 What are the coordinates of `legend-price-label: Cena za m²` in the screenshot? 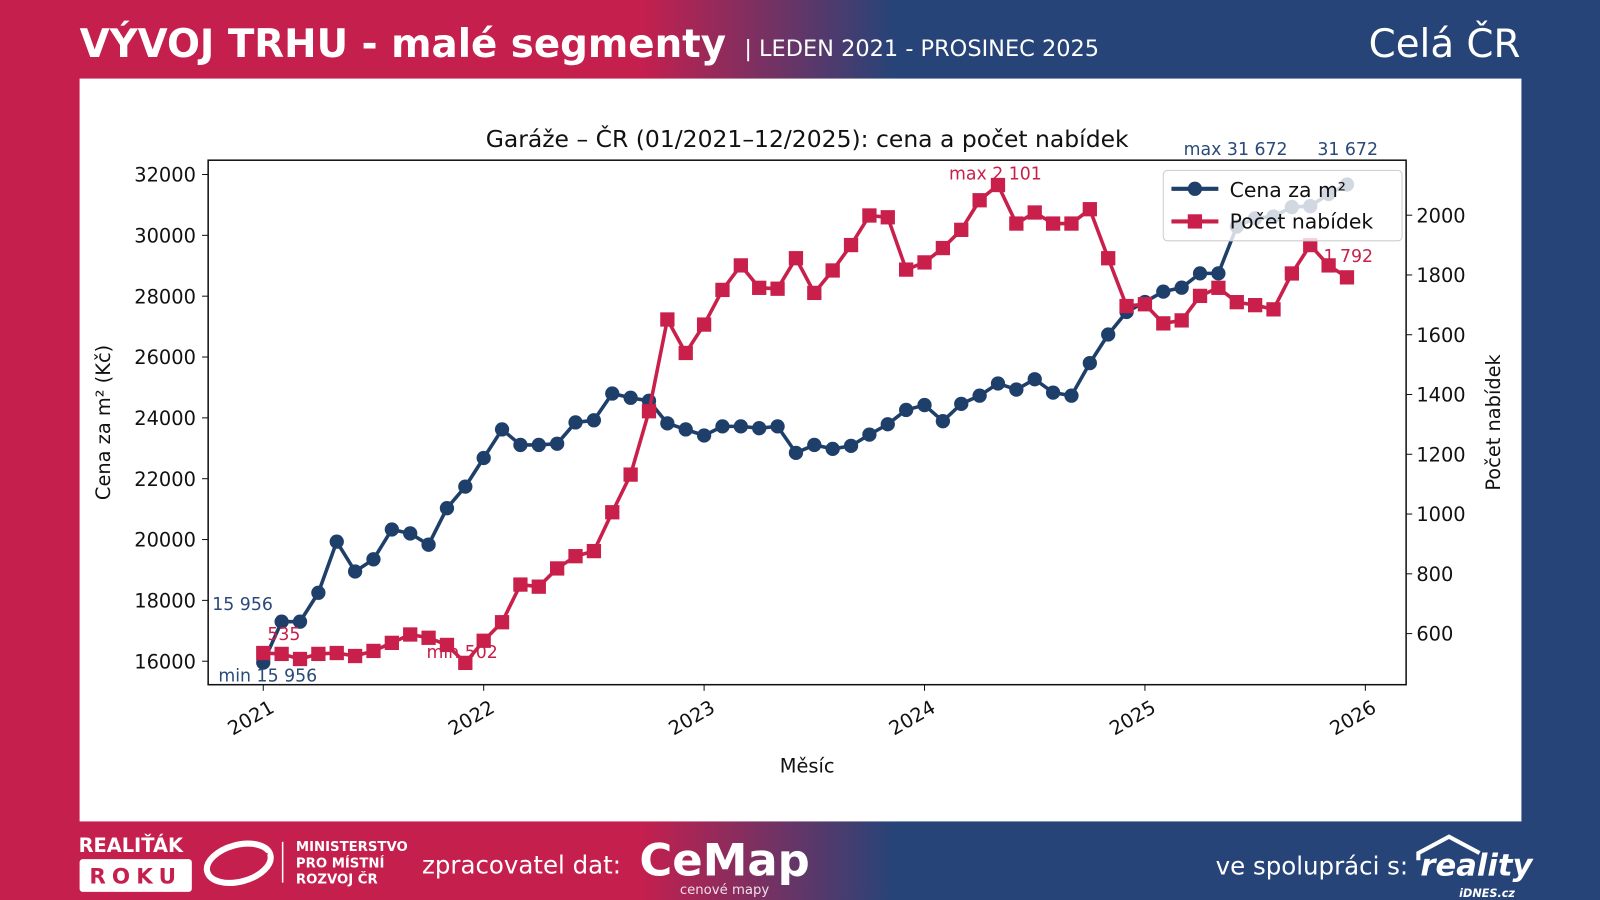 It's located at (1288, 190).